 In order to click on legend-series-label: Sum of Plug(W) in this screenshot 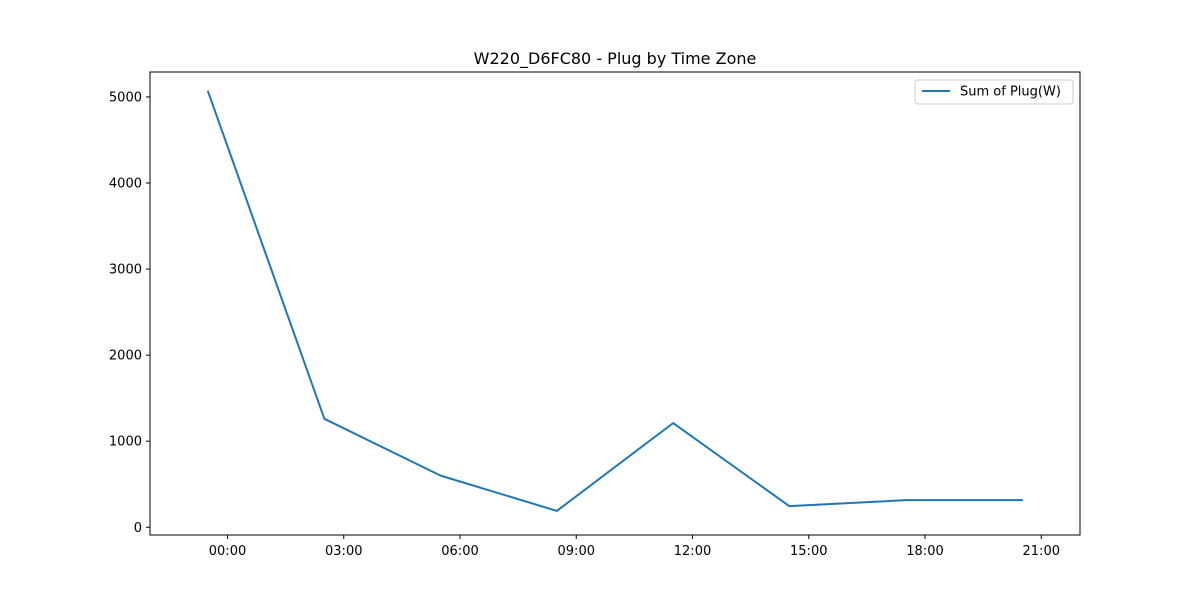, I will do `click(1010, 92)`.